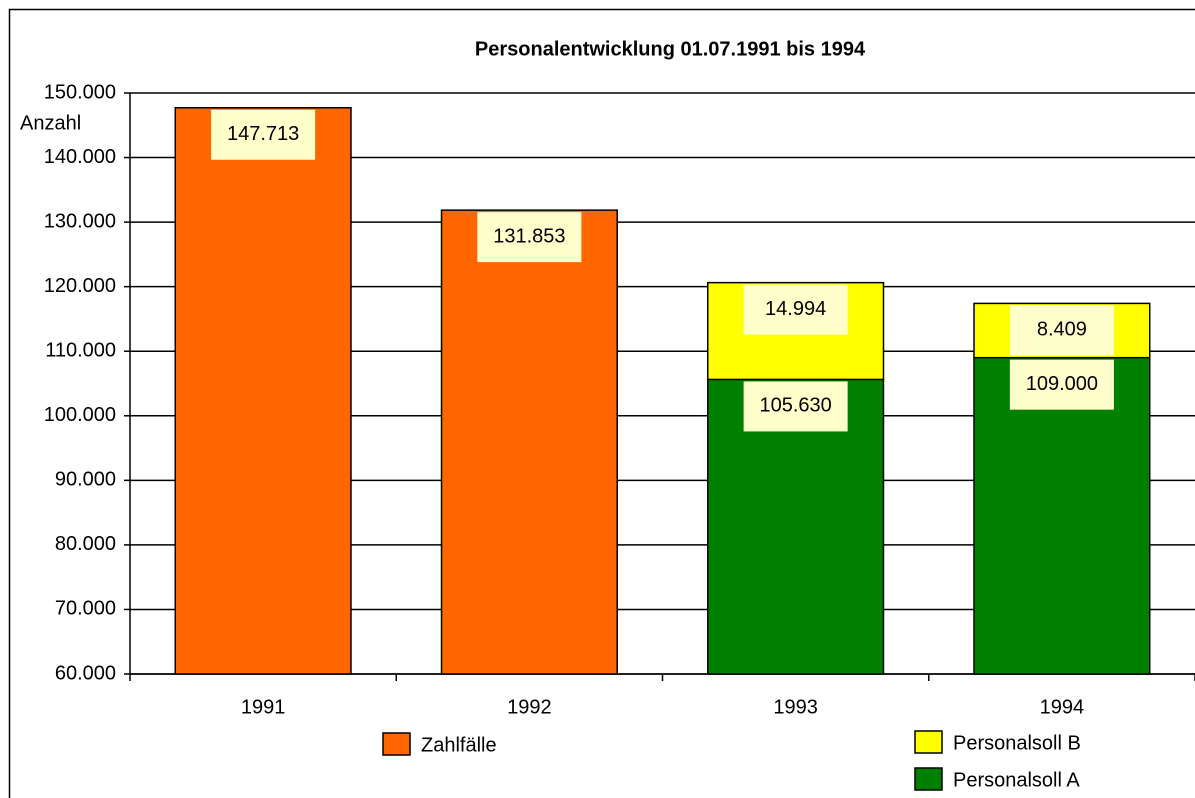 This screenshot has height=798, width=1195. I want to click on data-label: 109.000, so click(1062, 384).